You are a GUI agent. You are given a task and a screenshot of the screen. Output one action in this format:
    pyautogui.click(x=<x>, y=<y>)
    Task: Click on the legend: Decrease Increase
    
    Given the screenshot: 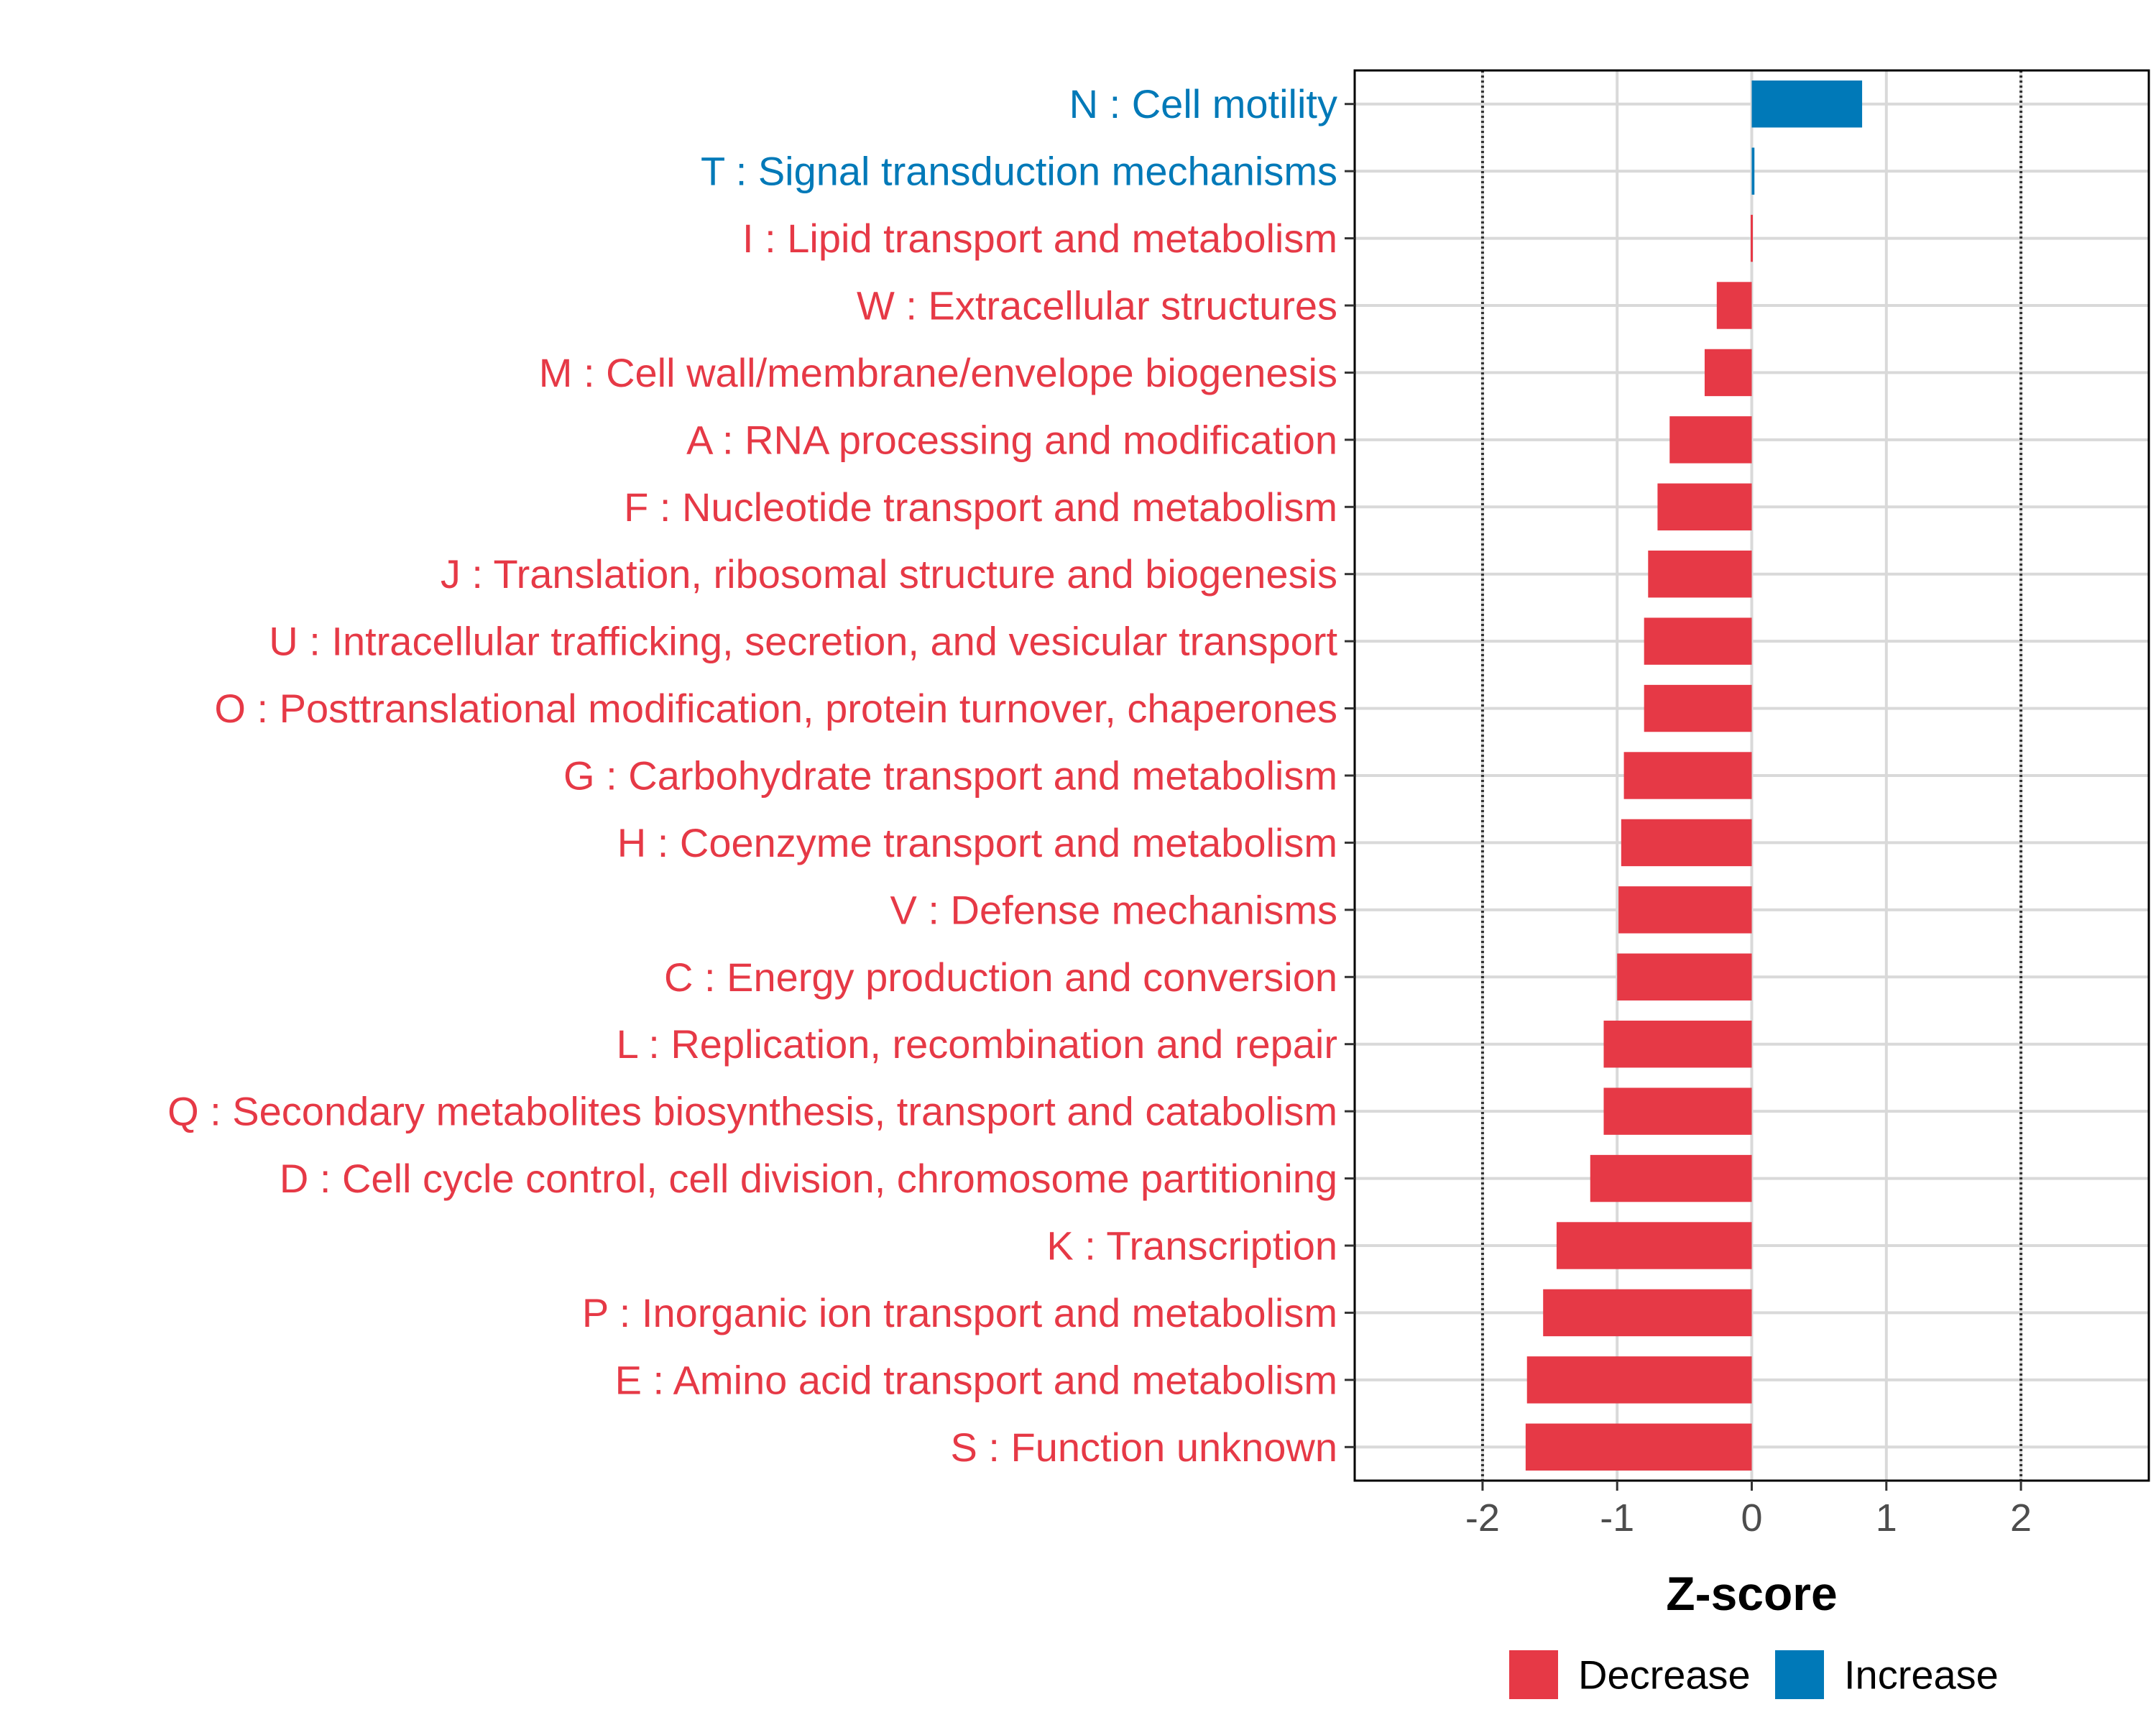 What is the action you would take?
    pyautogui.click(x=1754, y=1674)
    